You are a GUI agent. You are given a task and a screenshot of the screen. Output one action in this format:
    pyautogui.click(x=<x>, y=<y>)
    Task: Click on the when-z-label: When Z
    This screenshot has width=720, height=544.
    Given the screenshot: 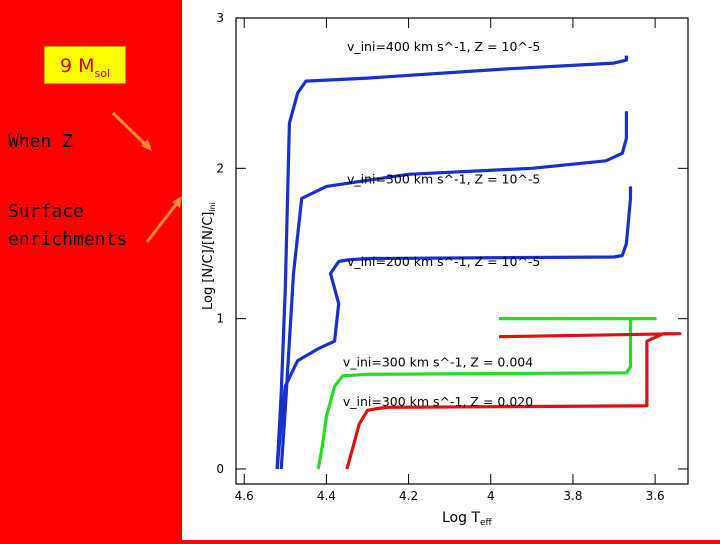 What is the action you would take?
    pyautogui.click(x=41, y=141)
    